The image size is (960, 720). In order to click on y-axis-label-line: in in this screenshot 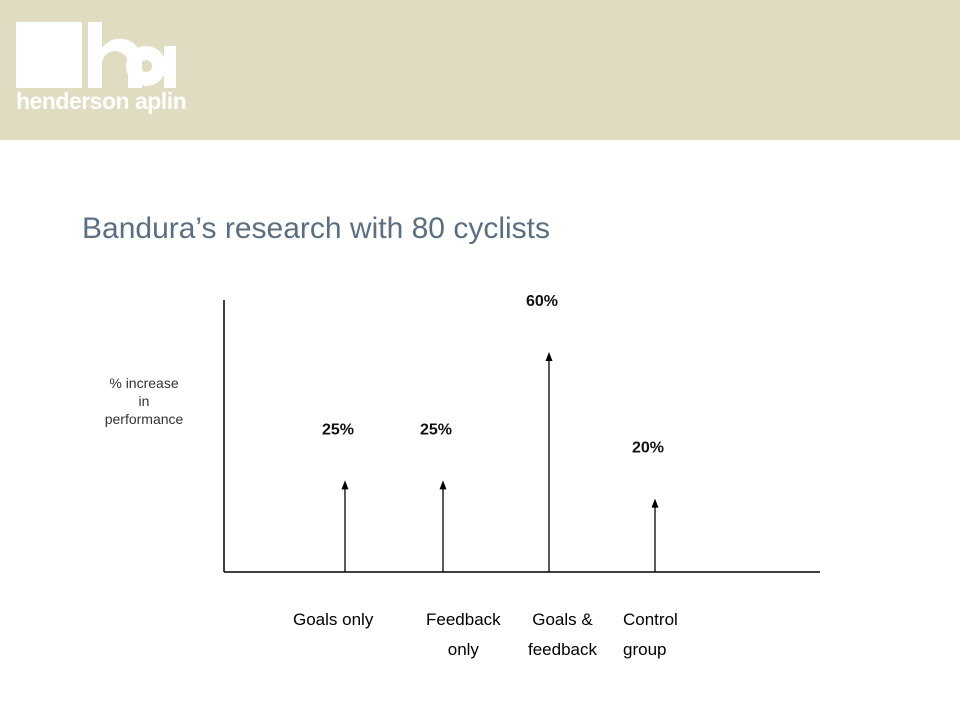, I will do `click(144, 401)`.